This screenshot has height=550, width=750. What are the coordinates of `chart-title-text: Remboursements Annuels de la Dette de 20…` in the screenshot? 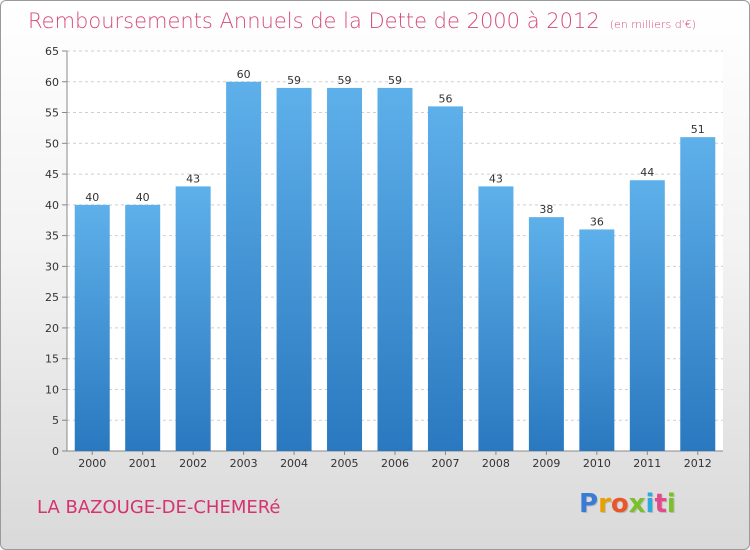 It's located at (314, 21).